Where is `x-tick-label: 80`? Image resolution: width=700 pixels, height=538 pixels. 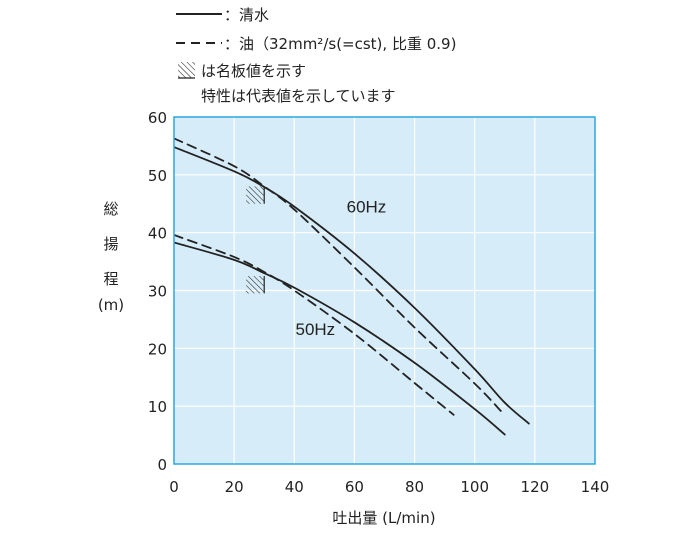
x-tick-label: 80 is located at coordinates (414, 487).